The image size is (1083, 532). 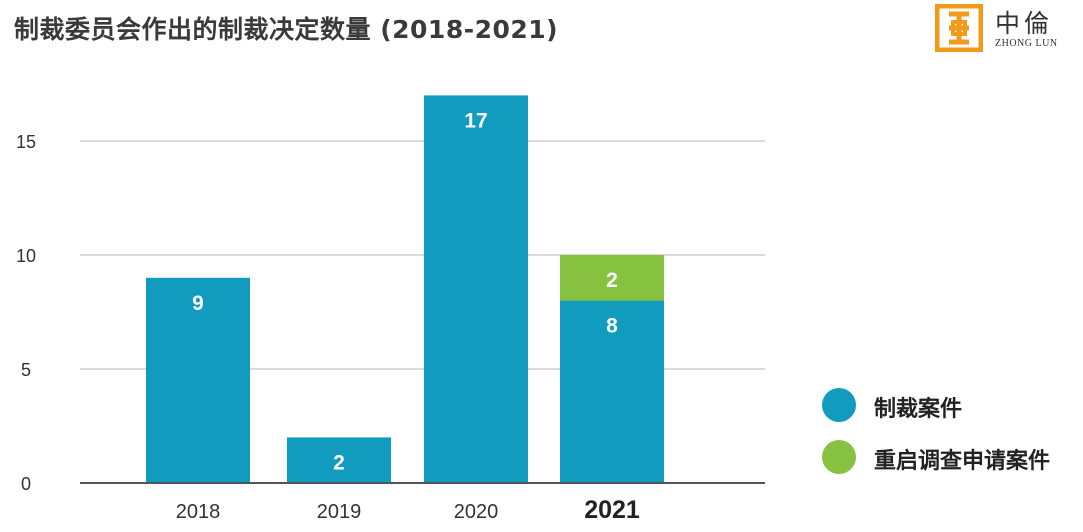 What do you see at coordinates (26, 484) in the screenshot?
I see `y-tick-label-0: 0` at bounding box center [26, 484].